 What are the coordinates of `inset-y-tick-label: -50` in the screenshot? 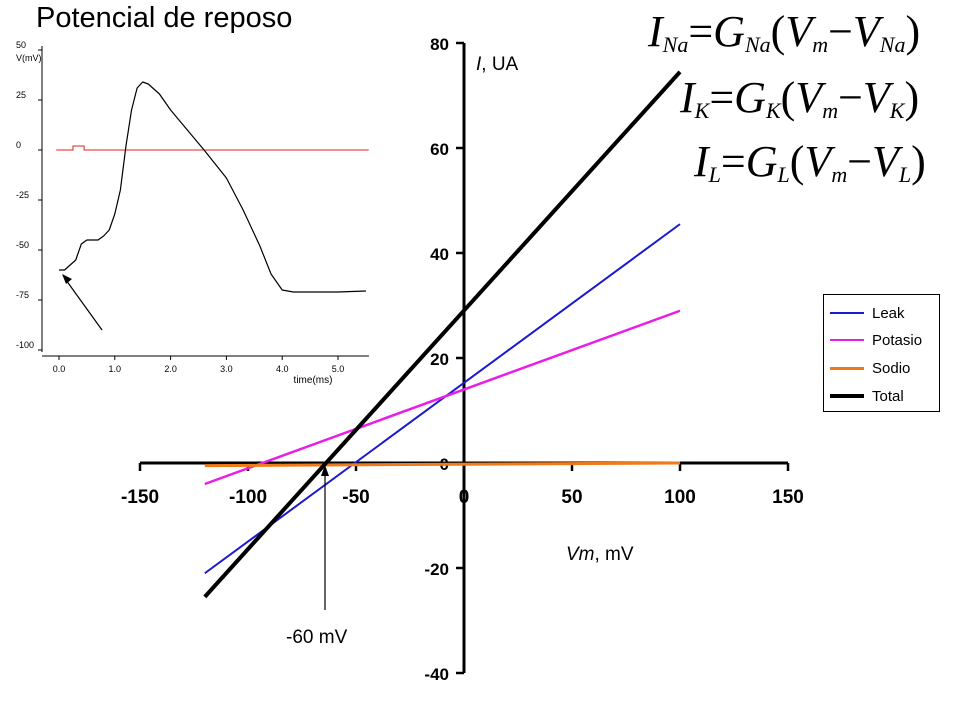 It's located at (22, 245).